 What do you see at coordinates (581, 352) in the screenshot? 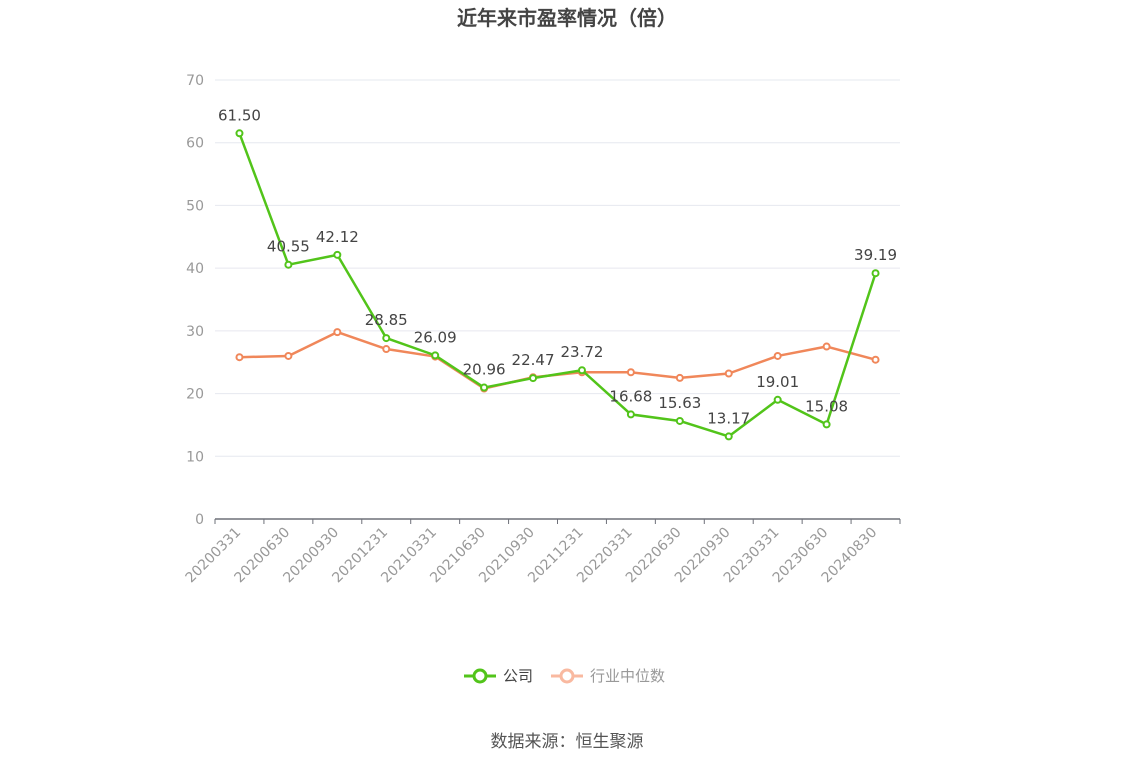
I see `data-label-company: 23.72` at bounding box center [581, 352].